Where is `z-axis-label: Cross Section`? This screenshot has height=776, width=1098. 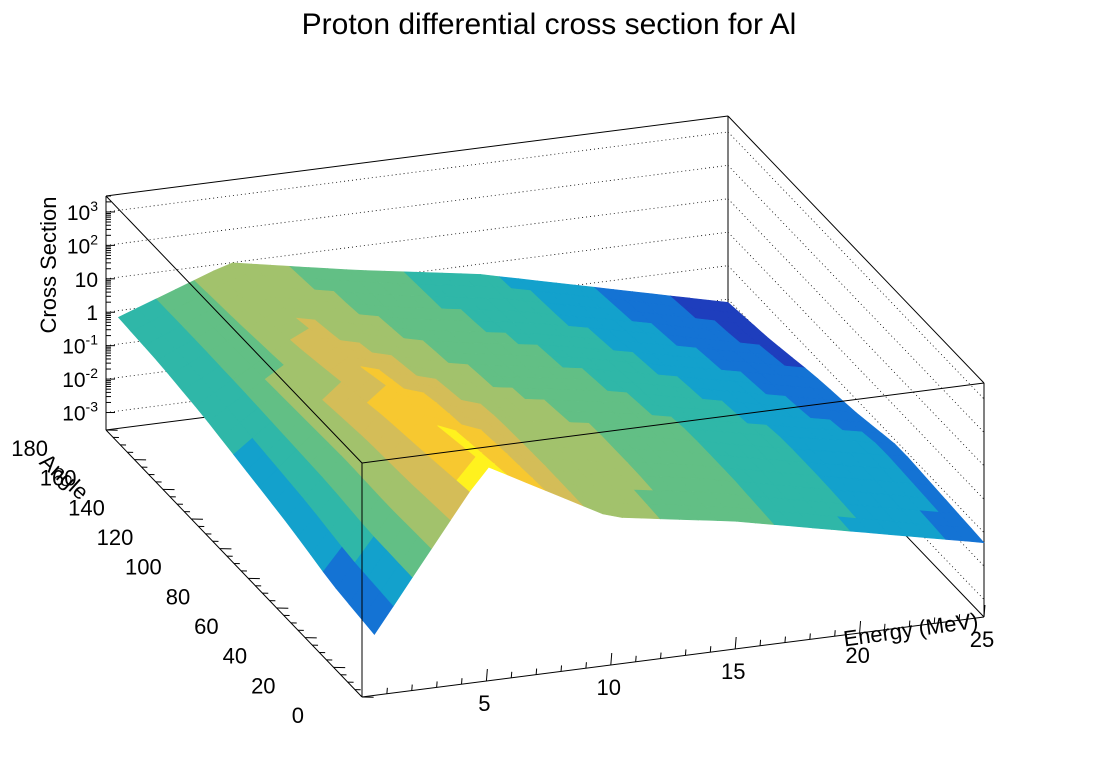 z-axis-label: Cross Section is located at coordinates (48, 265).